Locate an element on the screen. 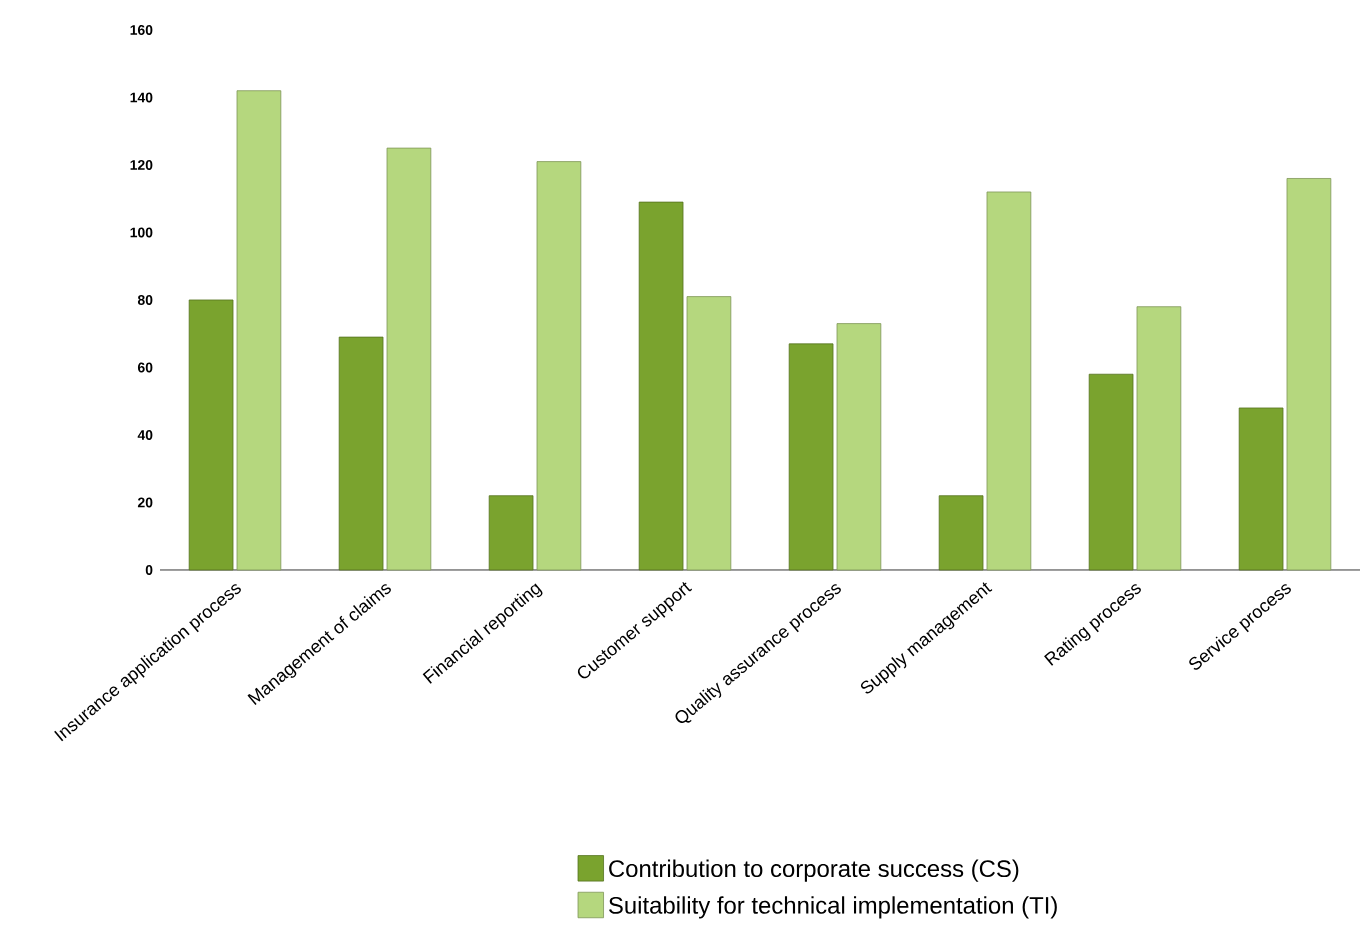 Image resolution: width=1372 pixels, height=930 pixels. legend-label: Contribution to corporate success (CS) is located at coordinates (814, 870).